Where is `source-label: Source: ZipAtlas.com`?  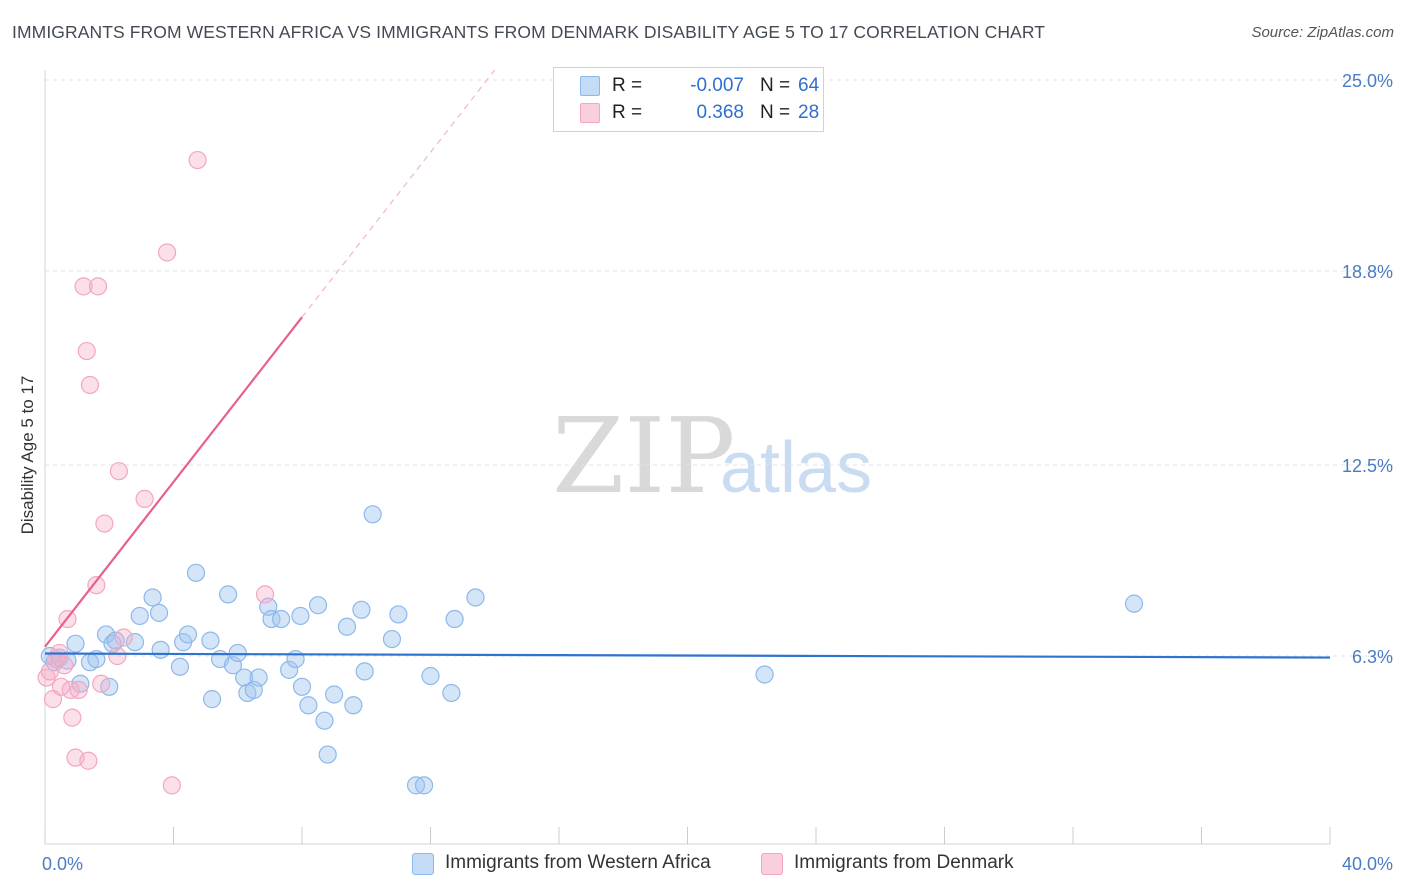 source-label: Source: ZipAtlas.com is located at coordinates (1322, 32).